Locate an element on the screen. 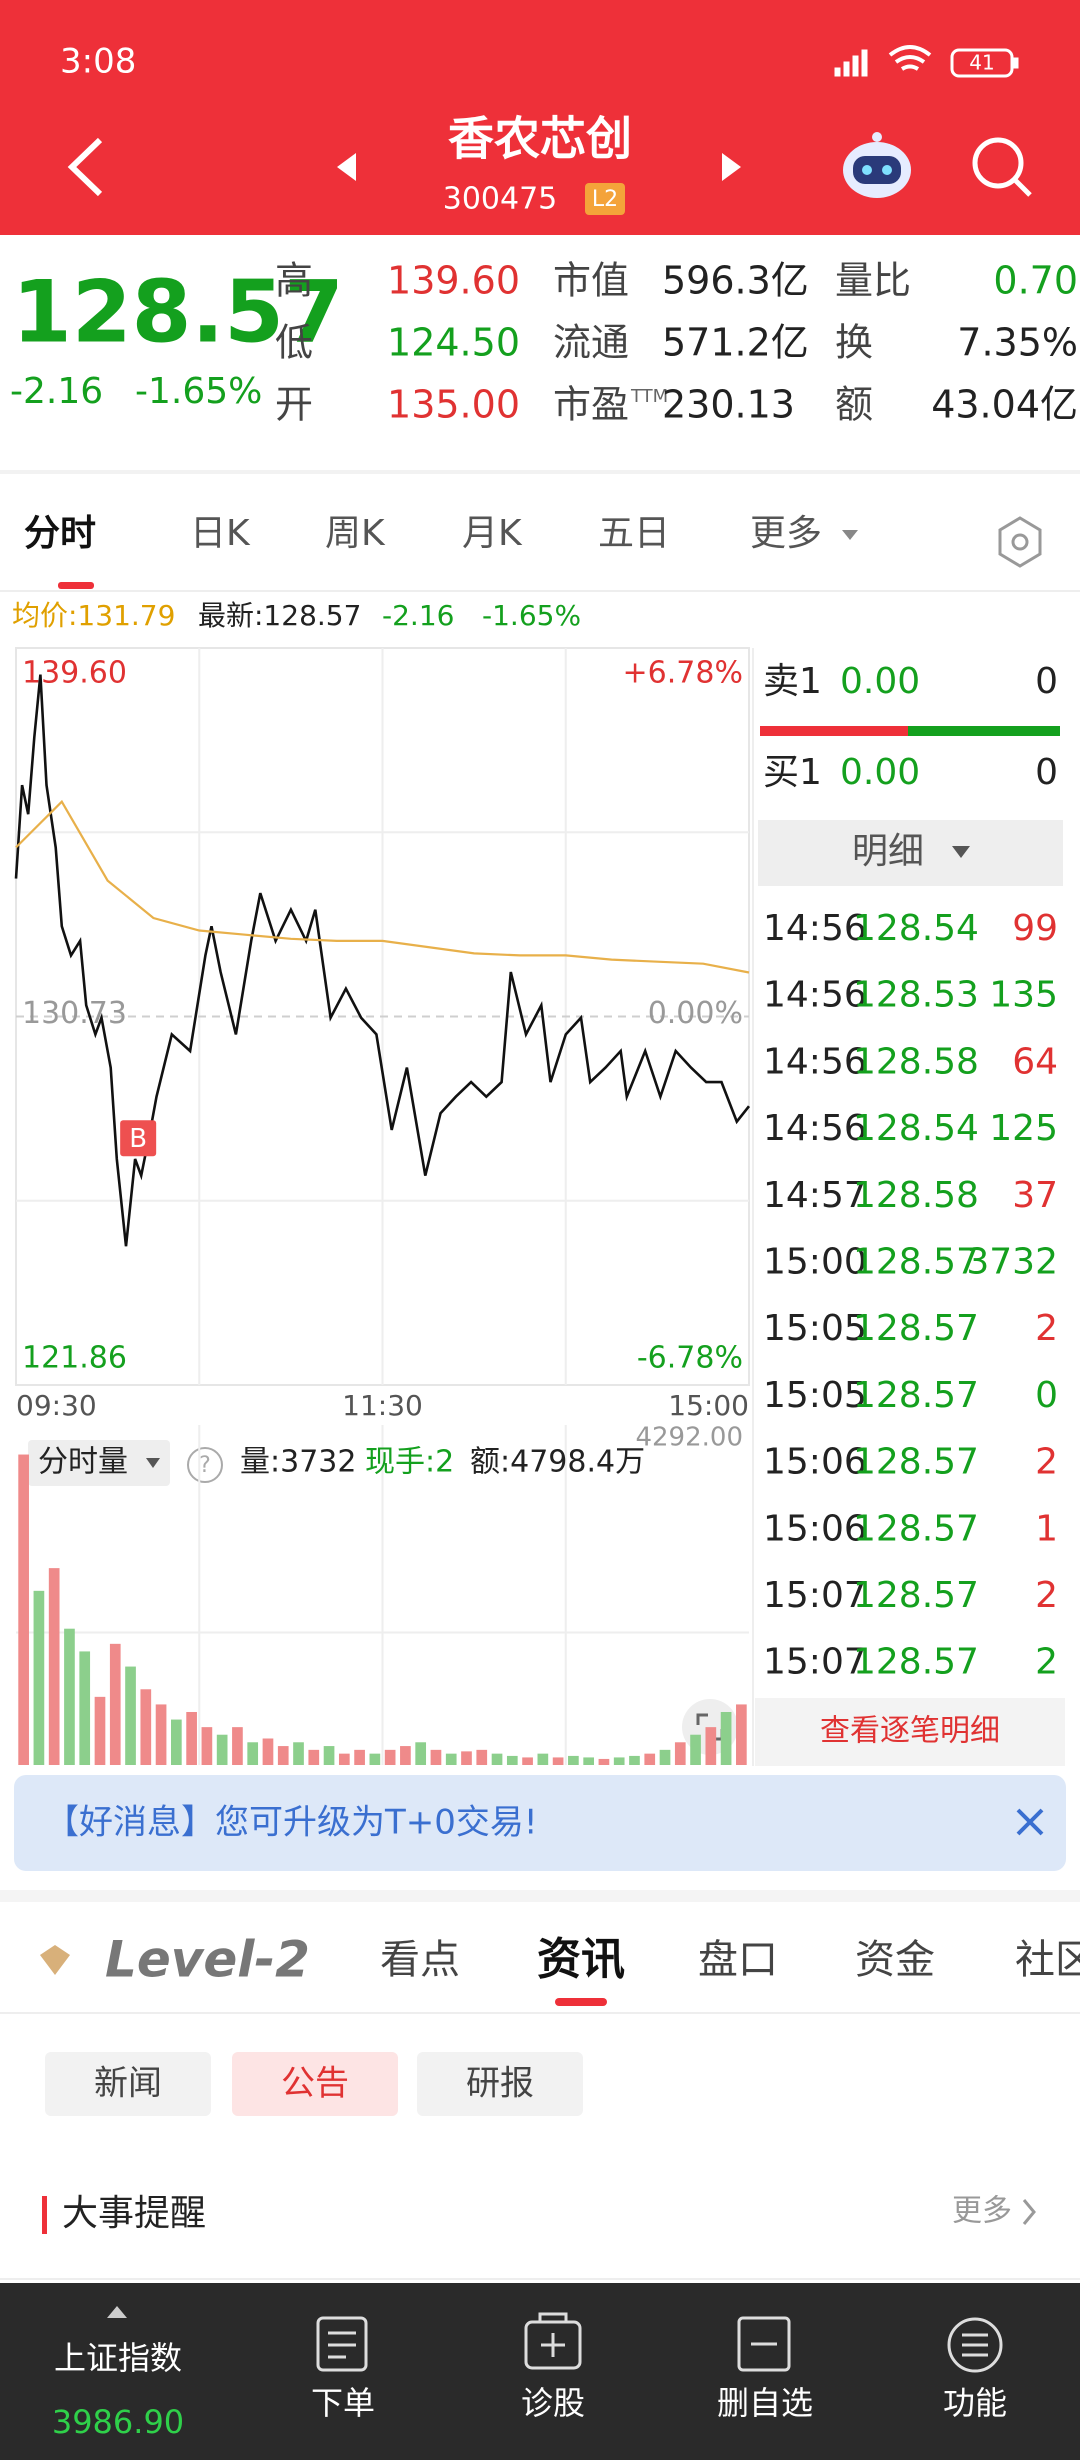 The height and width of the screenshot is (2460, 1080). quote-value: 139.60 is located at coordinates (453, 281).